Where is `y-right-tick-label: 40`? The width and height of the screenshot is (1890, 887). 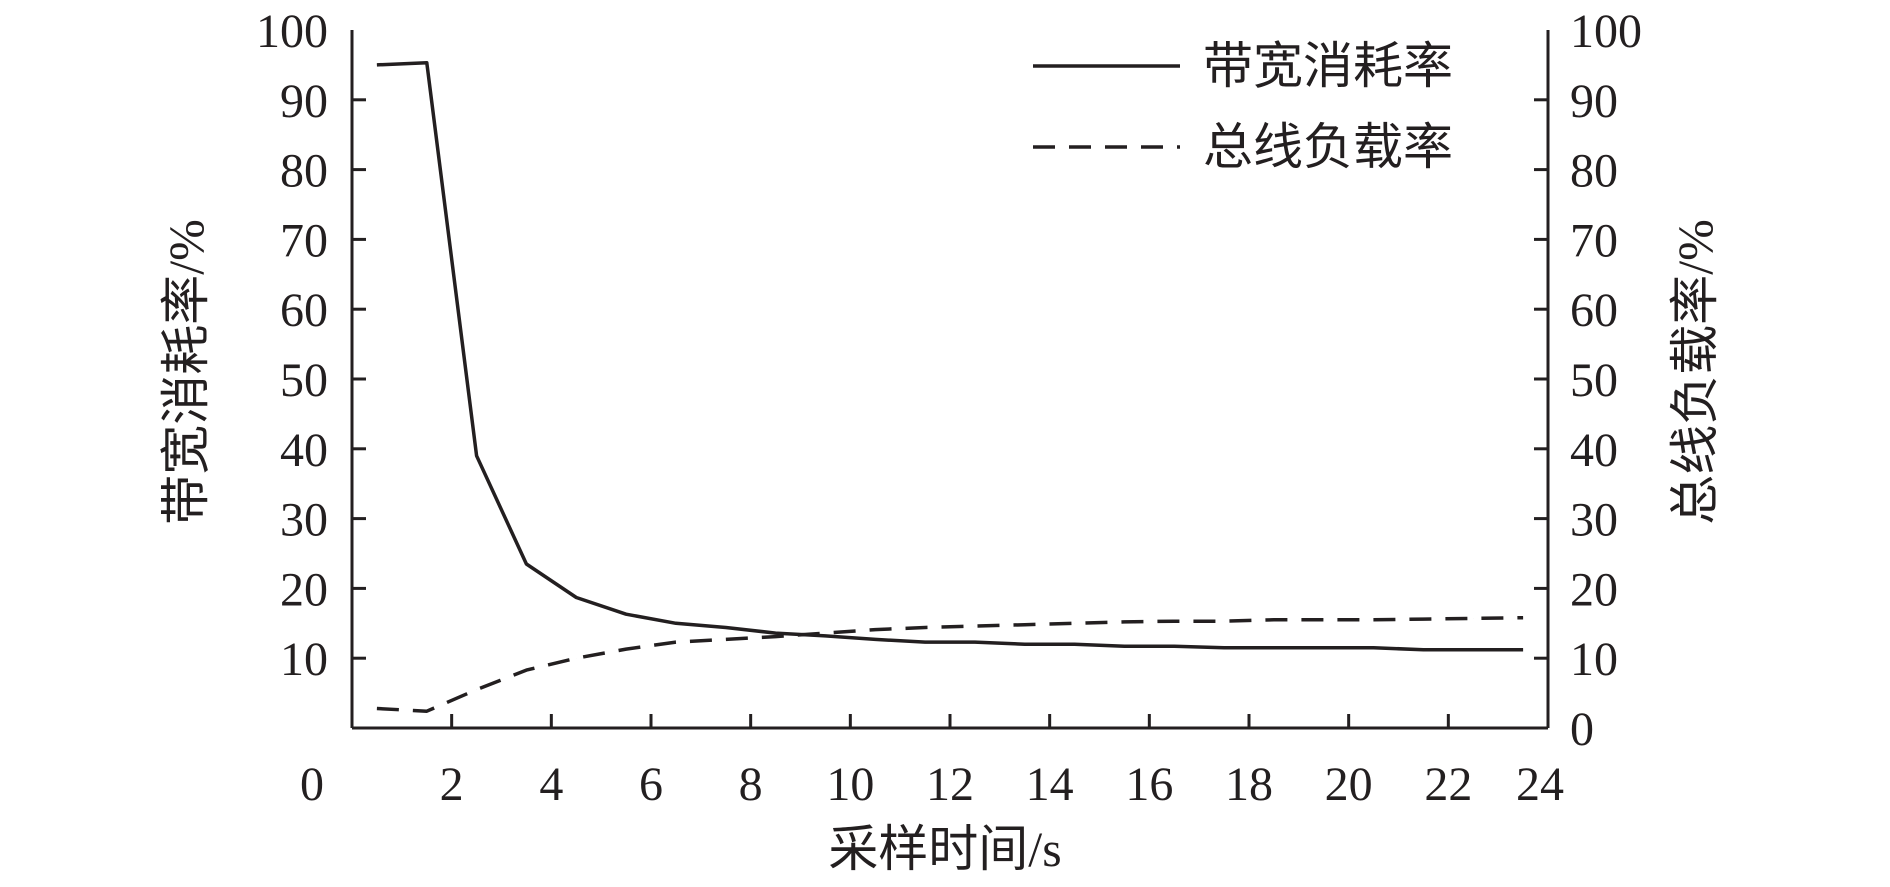
y-right-tick-label: 40 is located at coordinates (1594, 450).